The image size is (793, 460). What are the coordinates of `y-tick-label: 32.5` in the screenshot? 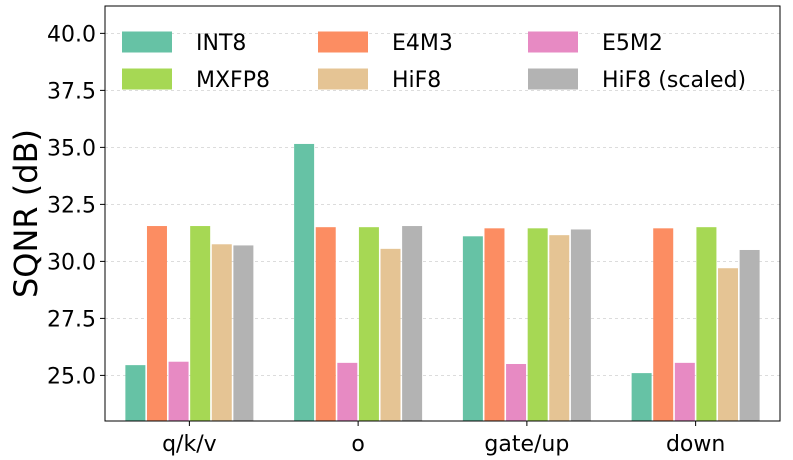 It's located at (71, 205).